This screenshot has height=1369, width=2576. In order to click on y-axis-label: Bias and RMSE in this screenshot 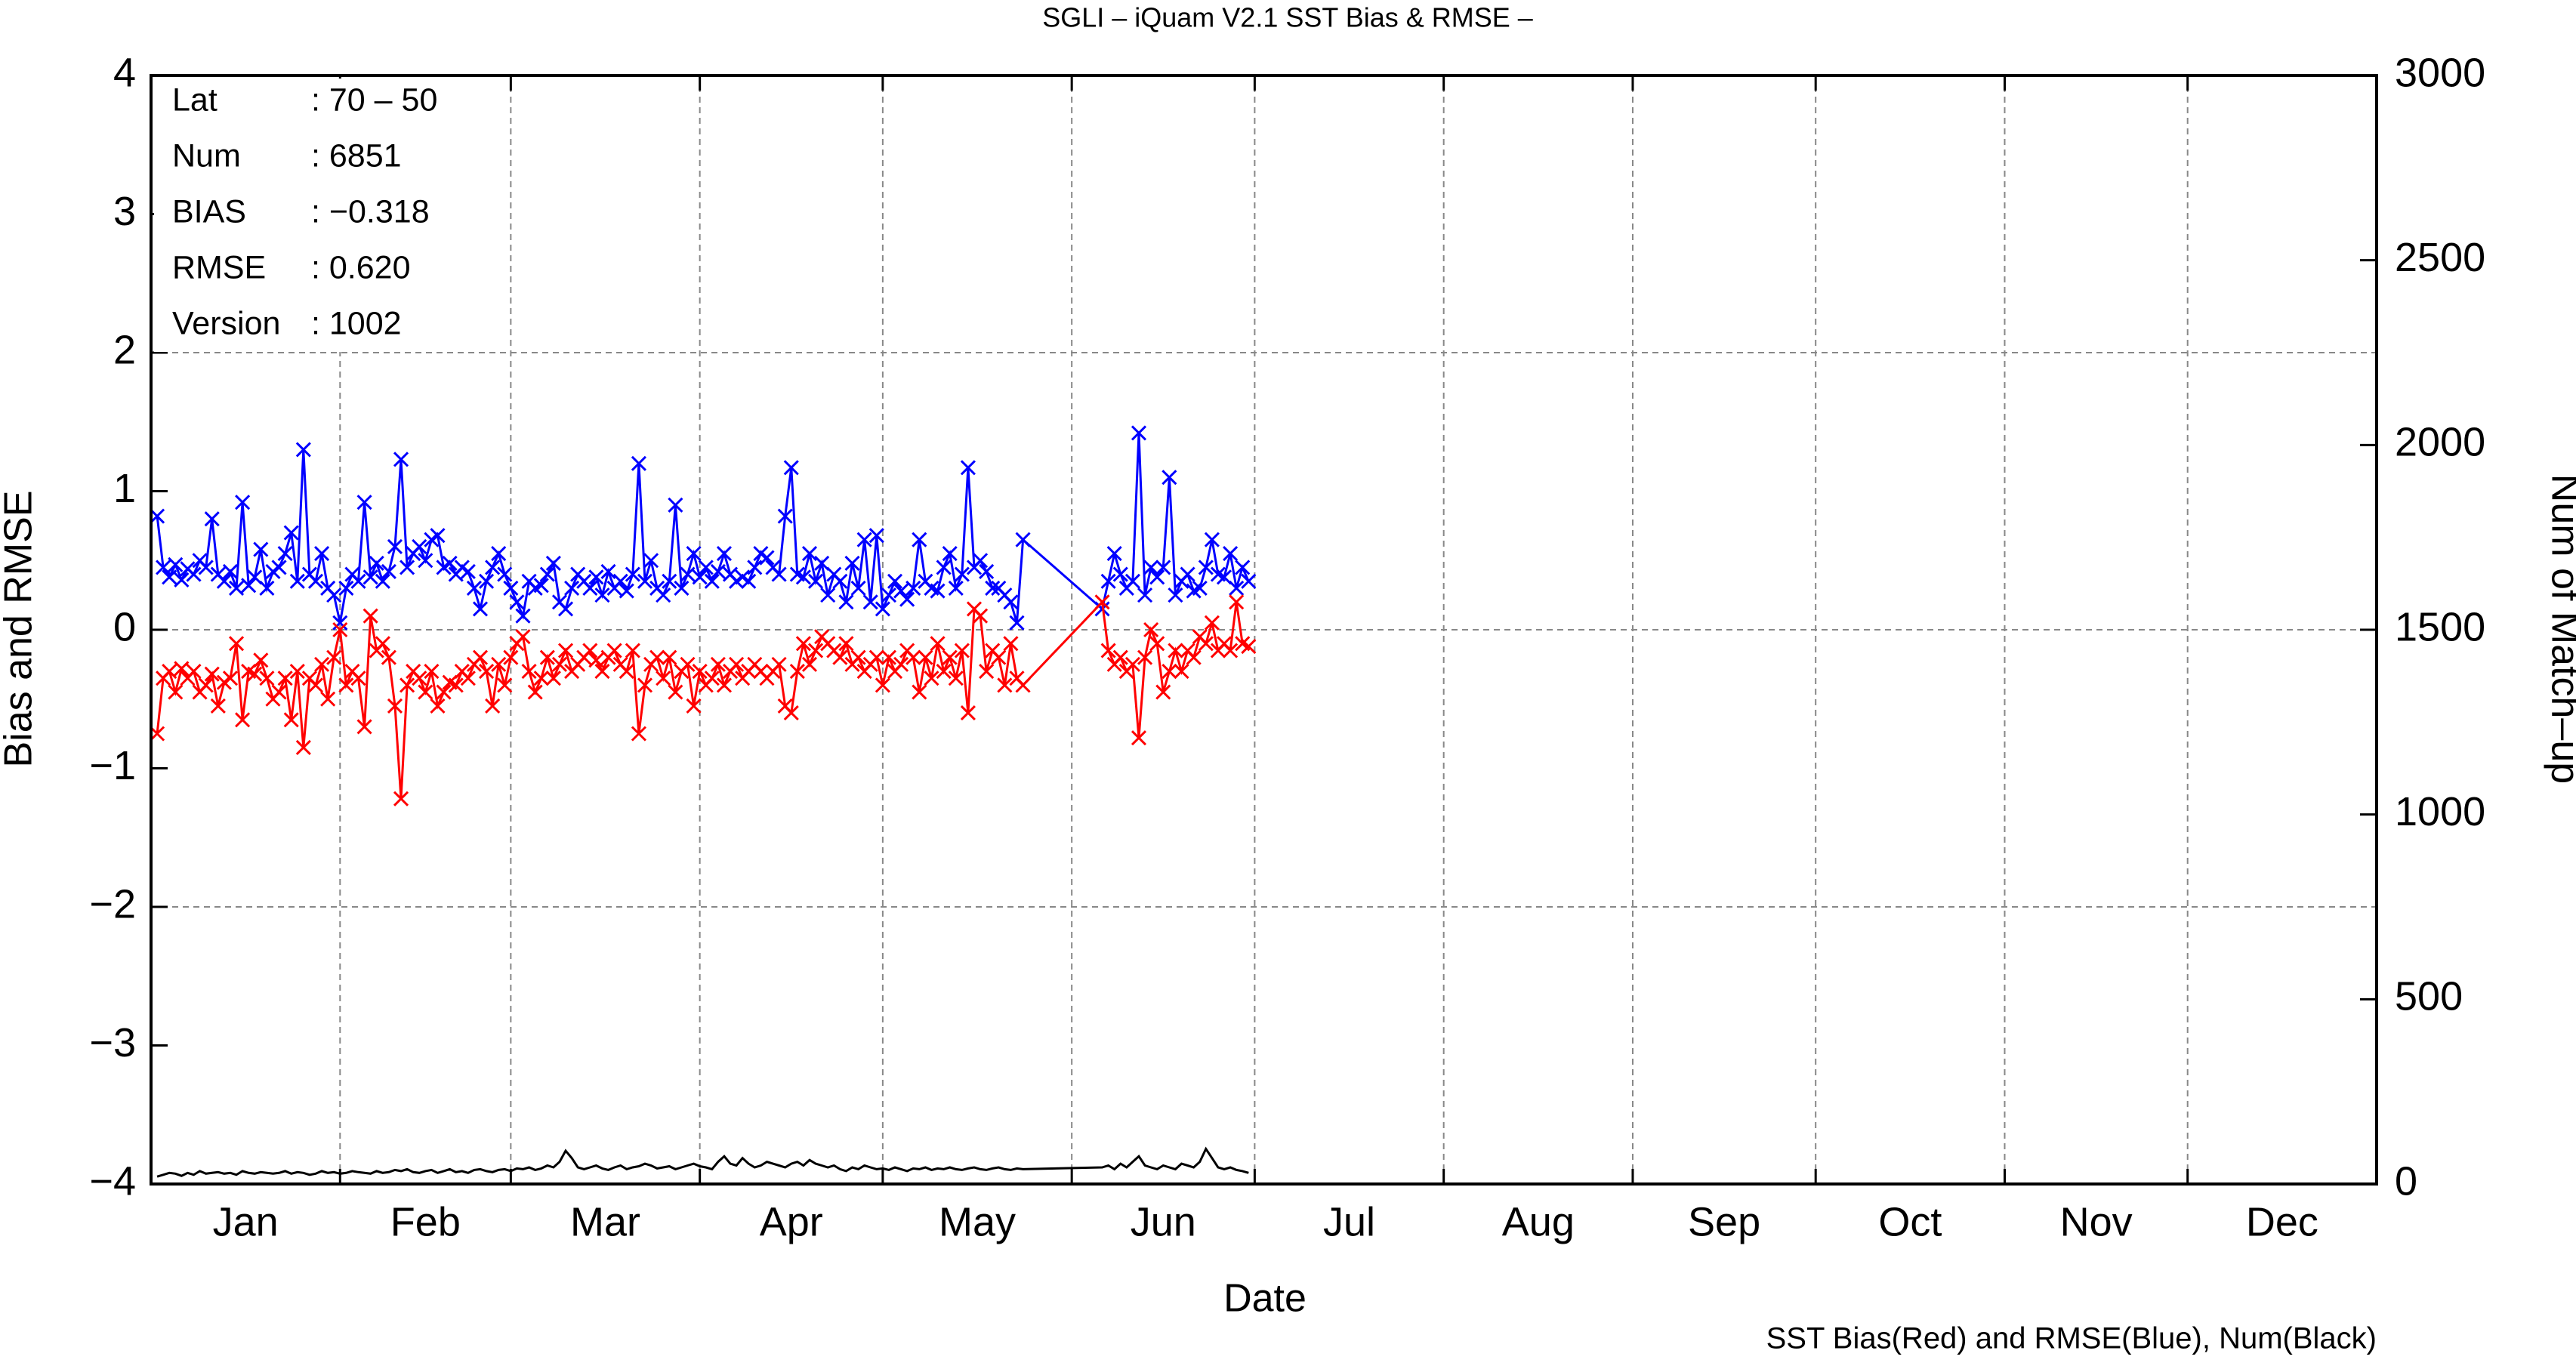, I will do `click(20, 628)`.